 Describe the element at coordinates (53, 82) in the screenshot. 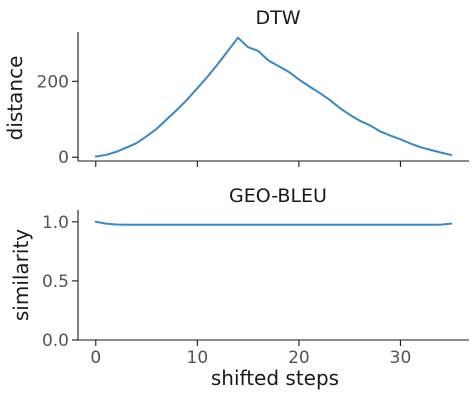

I see `dtw-ytick-label: 200` at that location.